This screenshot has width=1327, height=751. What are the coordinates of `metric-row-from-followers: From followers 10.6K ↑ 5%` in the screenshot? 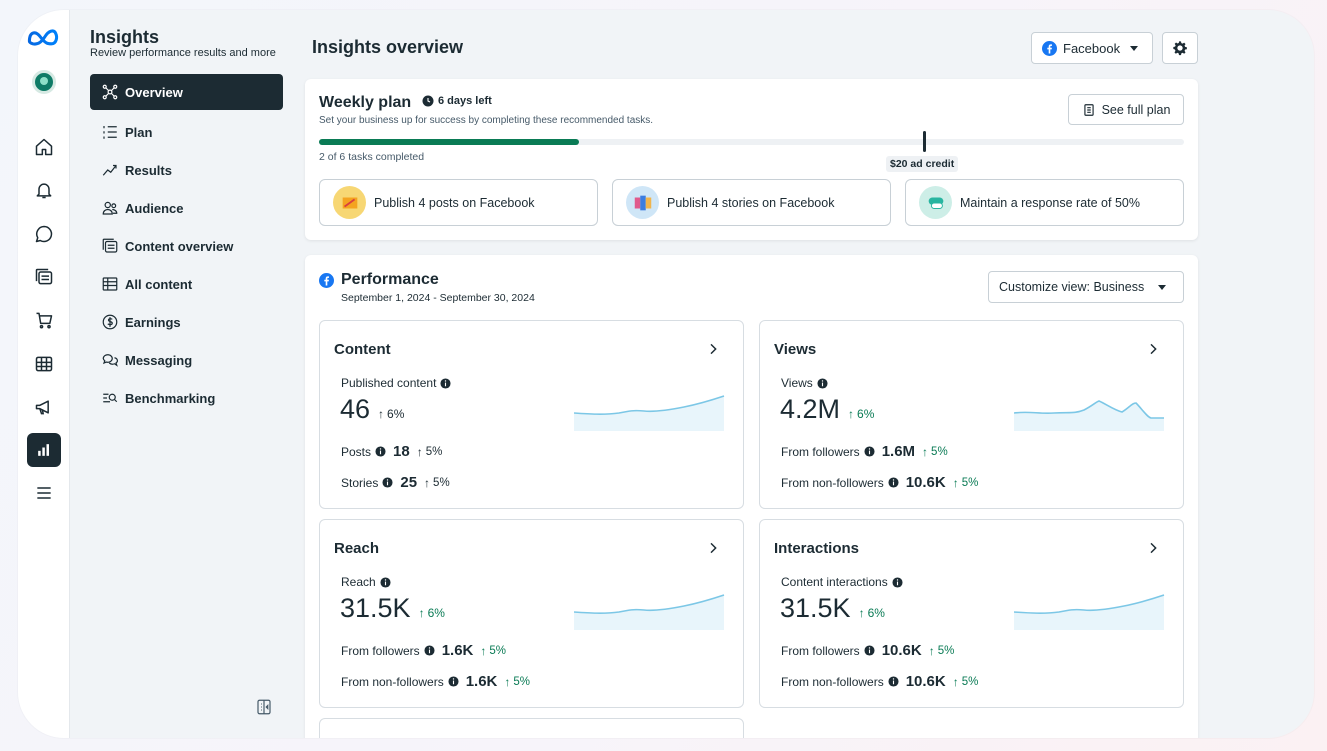 It's located at (868, 650).